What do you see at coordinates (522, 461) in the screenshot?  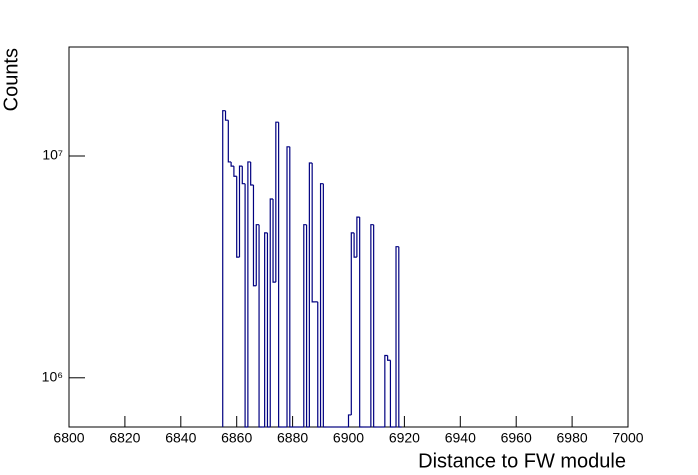 I see `x-axis-title: Distance to FW module` at bounding box center [522, 461].